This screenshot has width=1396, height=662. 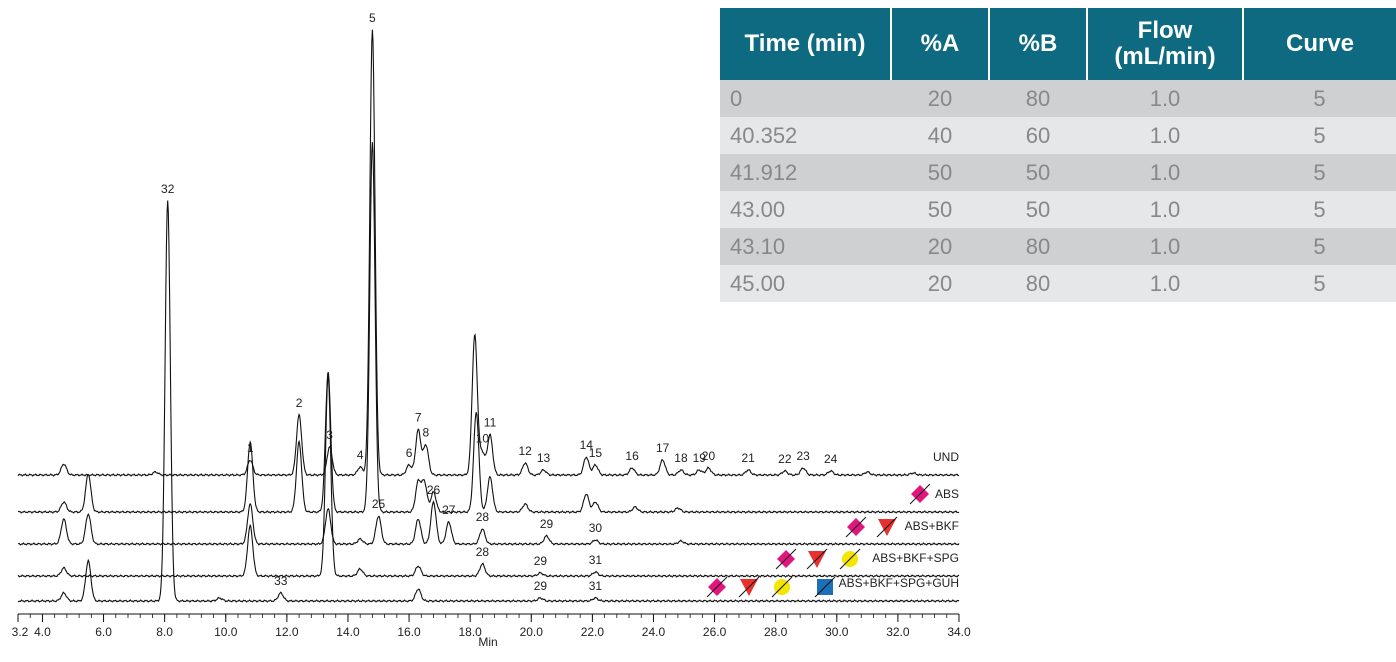 What do you see at coordinates (299, 403) in the screenshot?
I see `peak-label: 2` at bounding box center [299, 403].